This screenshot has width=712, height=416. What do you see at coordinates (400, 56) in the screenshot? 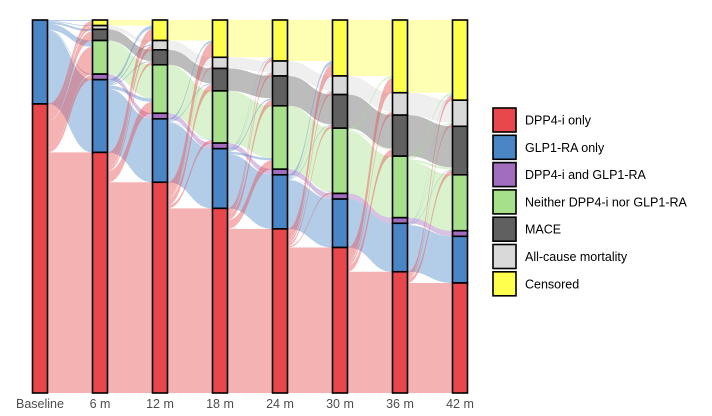
I see `stratum-36-m-censored` at bounding box center [400, 56].